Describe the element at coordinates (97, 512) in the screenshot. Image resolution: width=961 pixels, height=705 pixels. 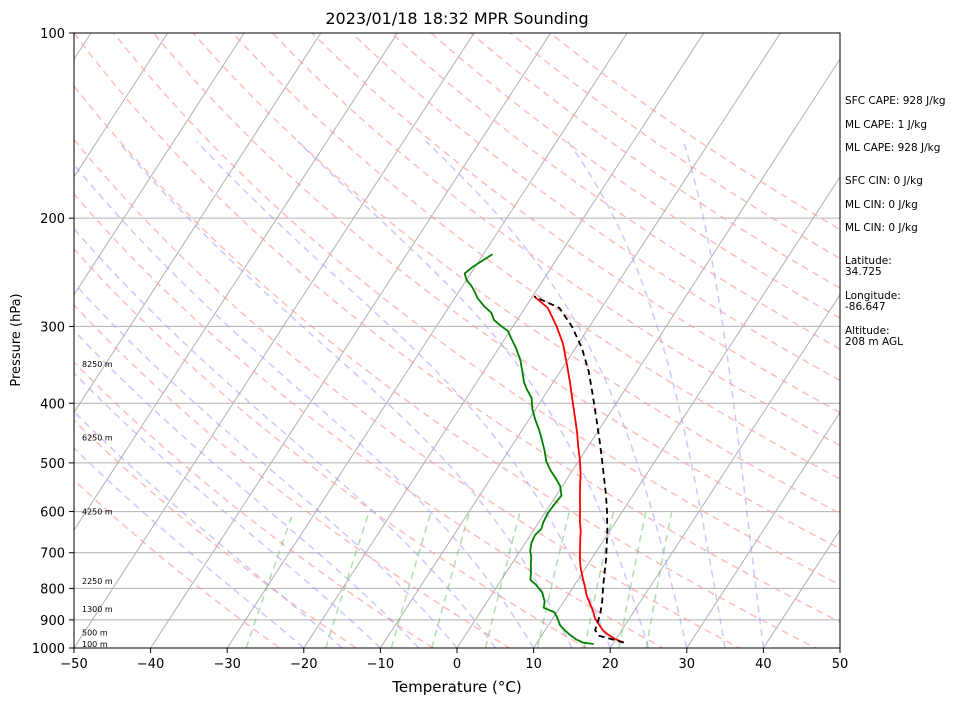
I see `height-label: 4250 m` at that location.